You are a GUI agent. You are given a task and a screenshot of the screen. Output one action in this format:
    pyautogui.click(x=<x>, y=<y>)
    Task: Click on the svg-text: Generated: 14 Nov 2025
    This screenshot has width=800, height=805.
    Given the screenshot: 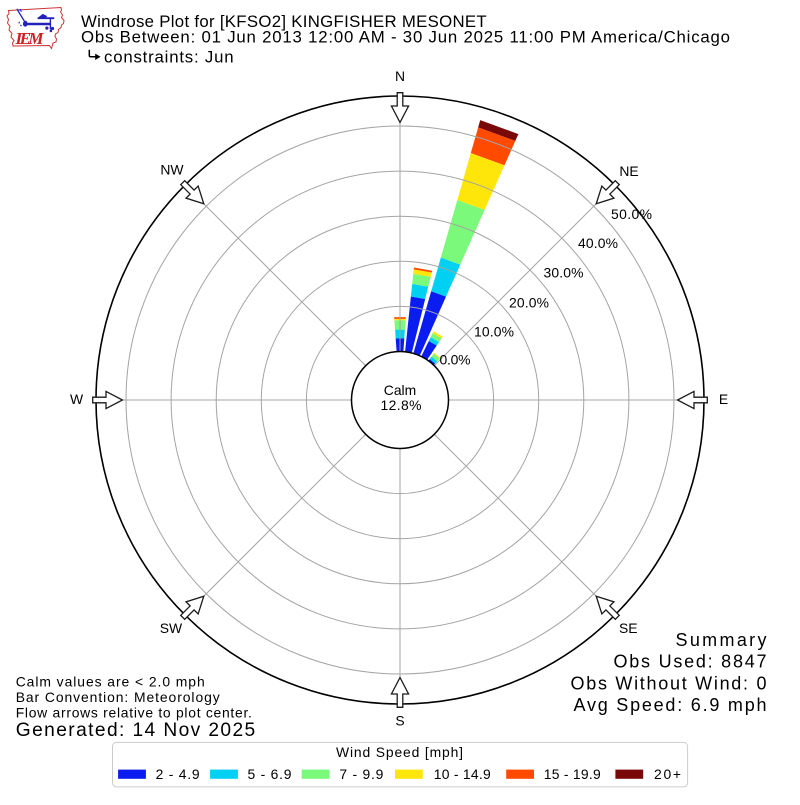 What is the action you would take?
    pyautogui.click(x=135, y=730)
    